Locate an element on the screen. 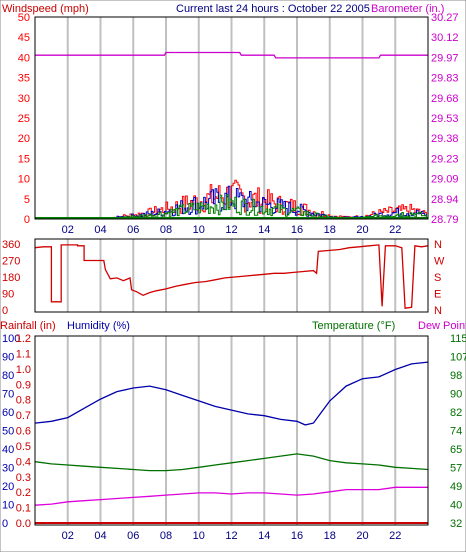 The width and height of the screenshot is (466, 552). humidity-tick-label: 0 is located at coordinates (5, 524).